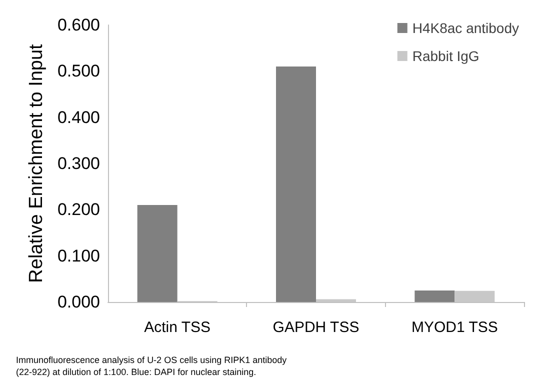 This screenshot has width=536, height=390. I want to click on text: Immunofluorescence analysis of U-2 OS cells using RIPK1 antibody (22-922) at dilution of 1:100. Blue: DAPI for nuclear staining., so click(152, 366).